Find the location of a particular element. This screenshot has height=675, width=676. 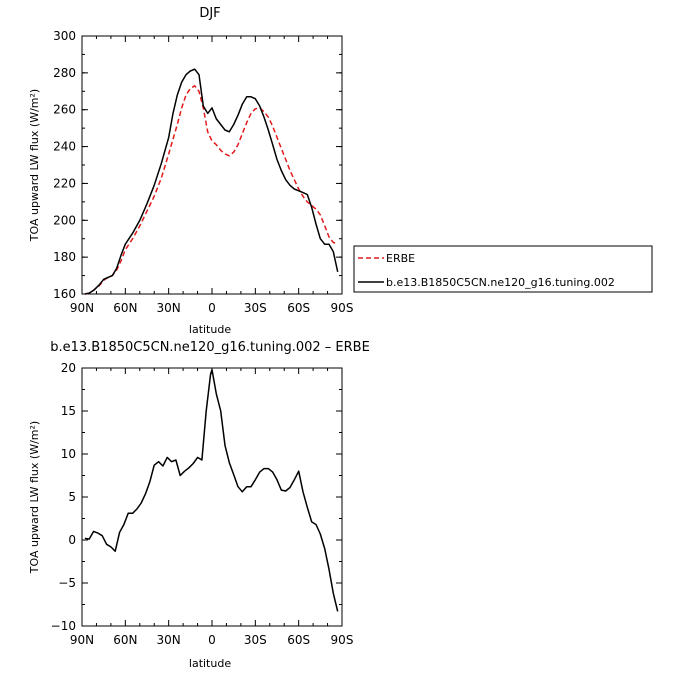

y-tick-label: 200 is located at coordinates (64, 220).